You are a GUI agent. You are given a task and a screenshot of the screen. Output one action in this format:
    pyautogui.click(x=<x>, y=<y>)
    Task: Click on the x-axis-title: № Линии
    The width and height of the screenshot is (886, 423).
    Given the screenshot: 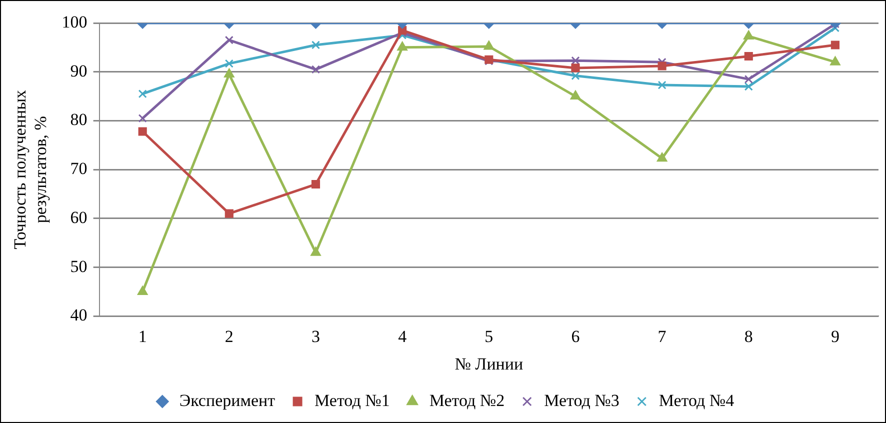 What is the action you would take?
    pyautogui.click(x=489, y=364)
    